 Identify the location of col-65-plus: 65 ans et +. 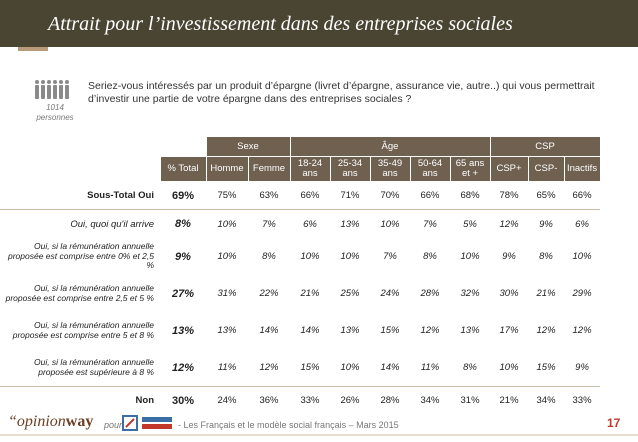
(470, 169).